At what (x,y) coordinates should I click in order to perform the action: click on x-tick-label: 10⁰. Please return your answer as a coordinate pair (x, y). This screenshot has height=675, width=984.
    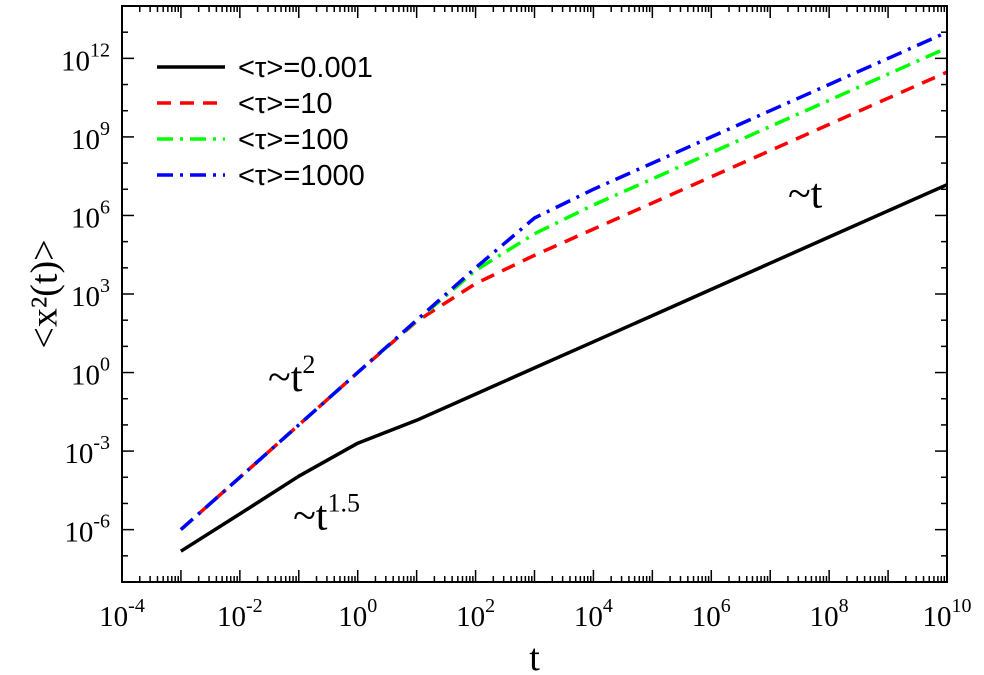
    Looking at the image, I should click on (357, 614).